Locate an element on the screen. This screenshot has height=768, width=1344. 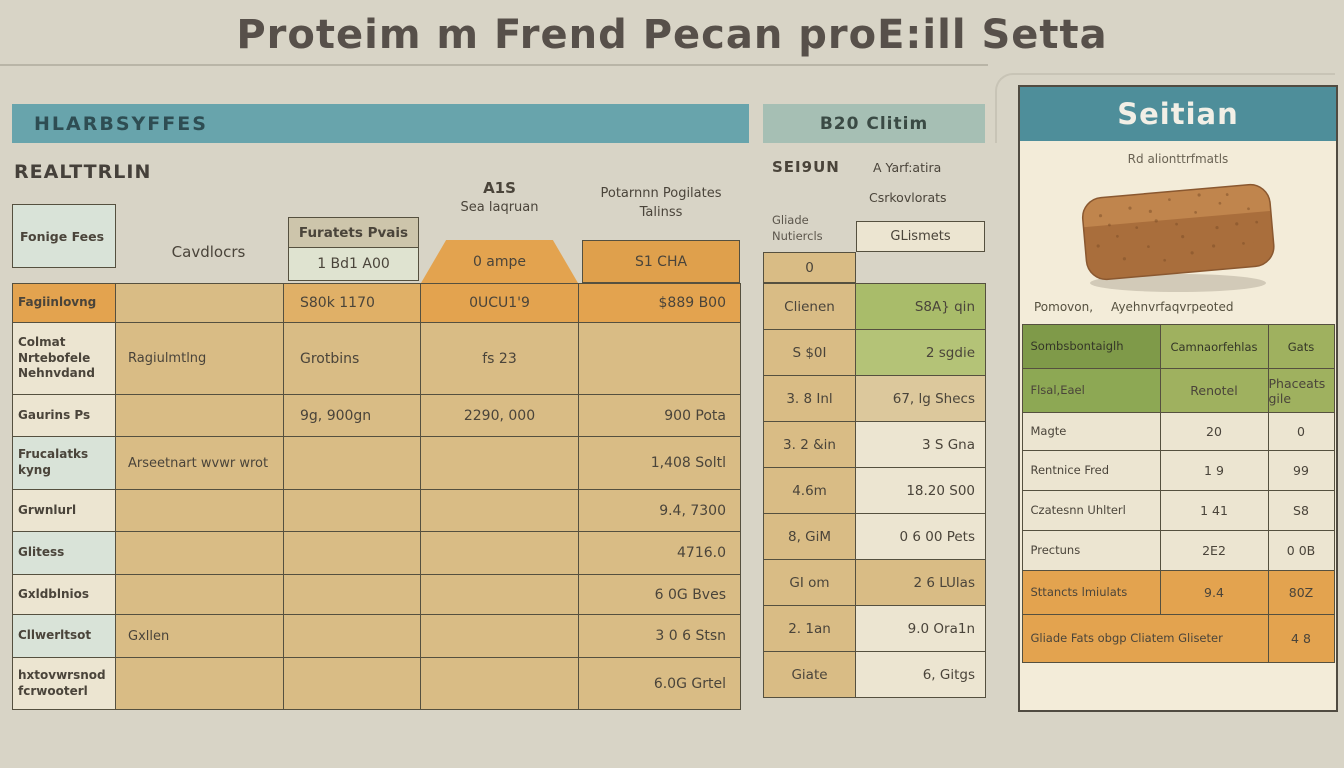
seitan-table-row: Prectuns 2E2 0 0B is located at coordinates (1178, 551).